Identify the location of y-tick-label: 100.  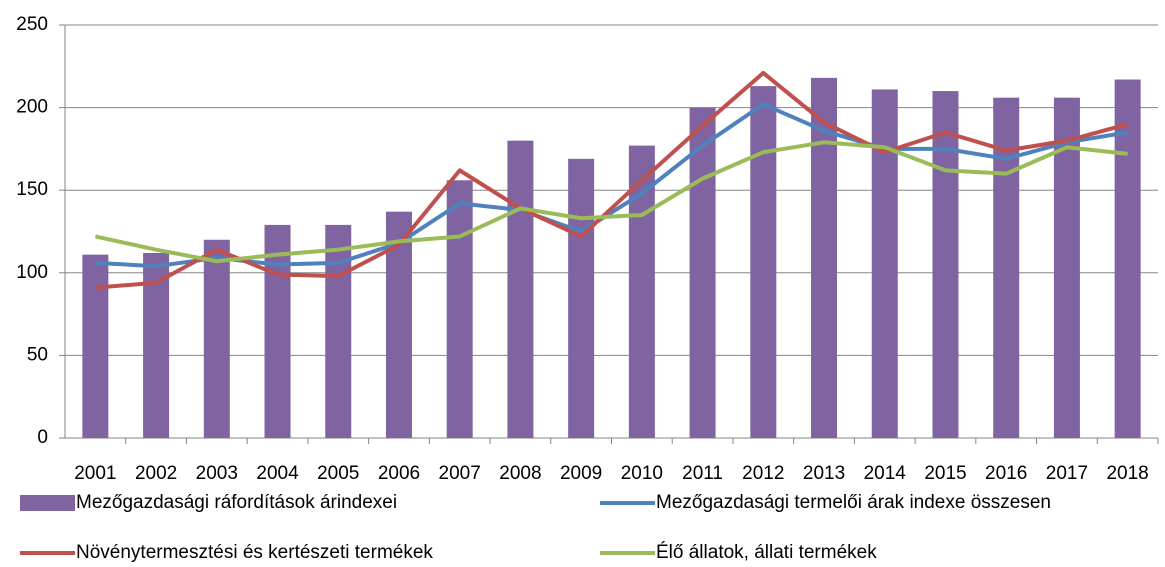
(32, 272).